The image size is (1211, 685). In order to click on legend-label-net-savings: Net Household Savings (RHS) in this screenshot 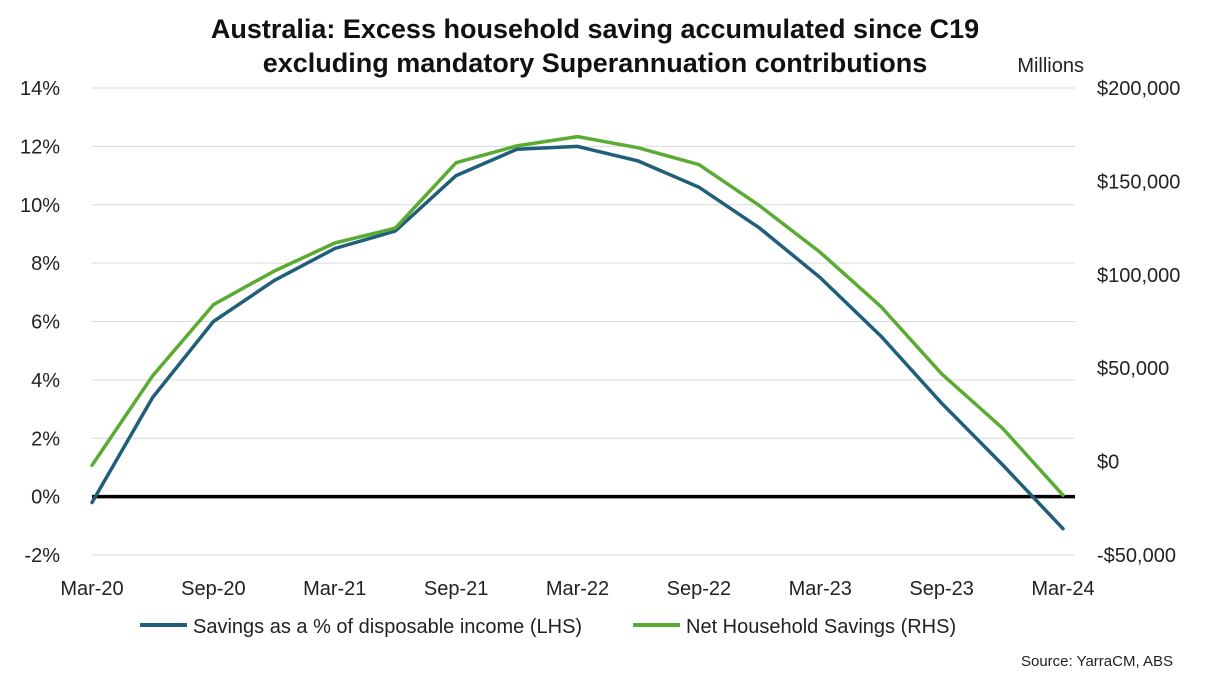, I will do `click(821, 627)`.